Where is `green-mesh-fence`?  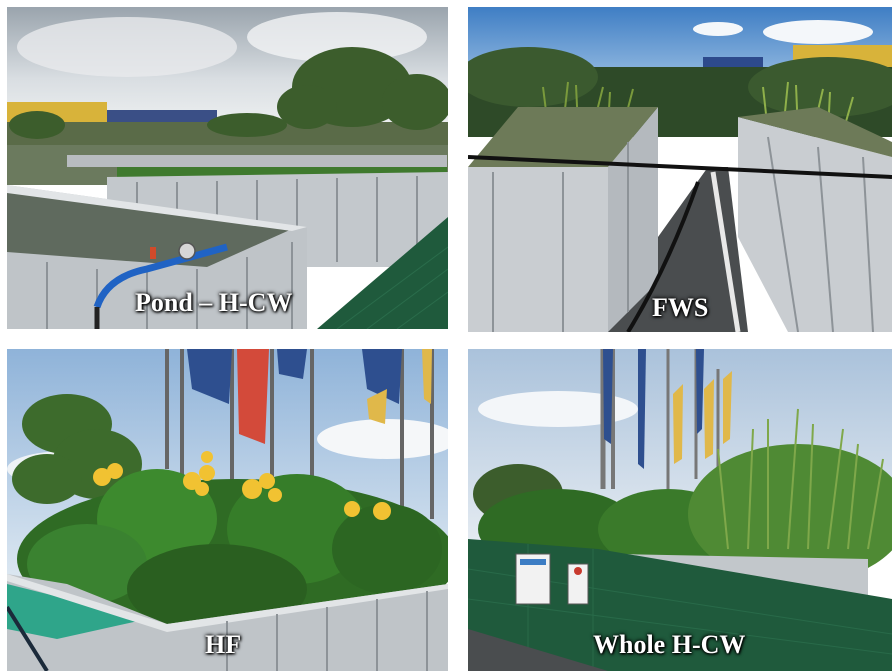 green-mesh-fence is located at coordinates (382, 273).